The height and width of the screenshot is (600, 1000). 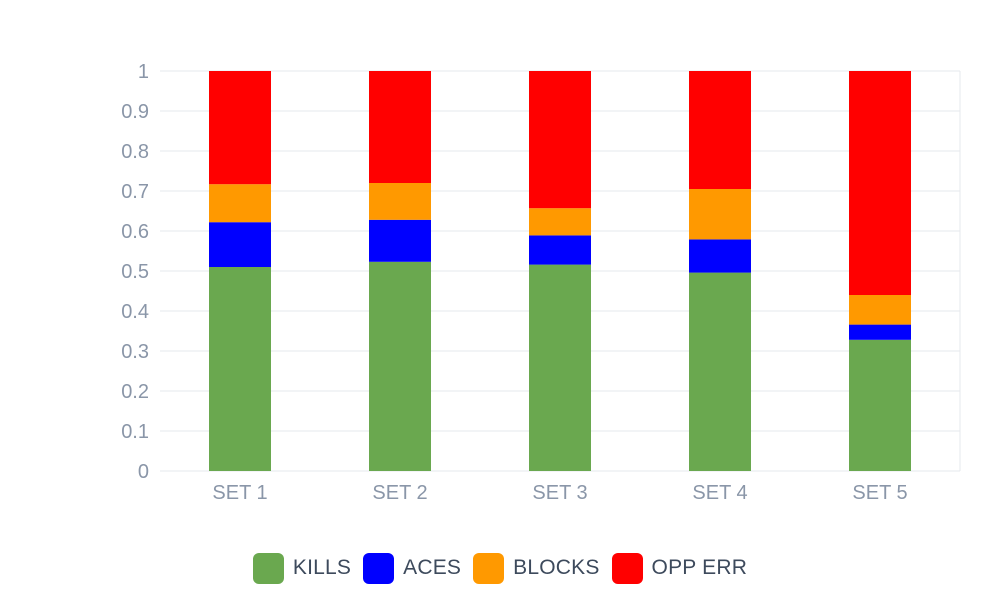 What do you see at coordinates (135, 192) in the screenshot?
I see `y-tick-label: 0.7` at bounding box center [135, 192].